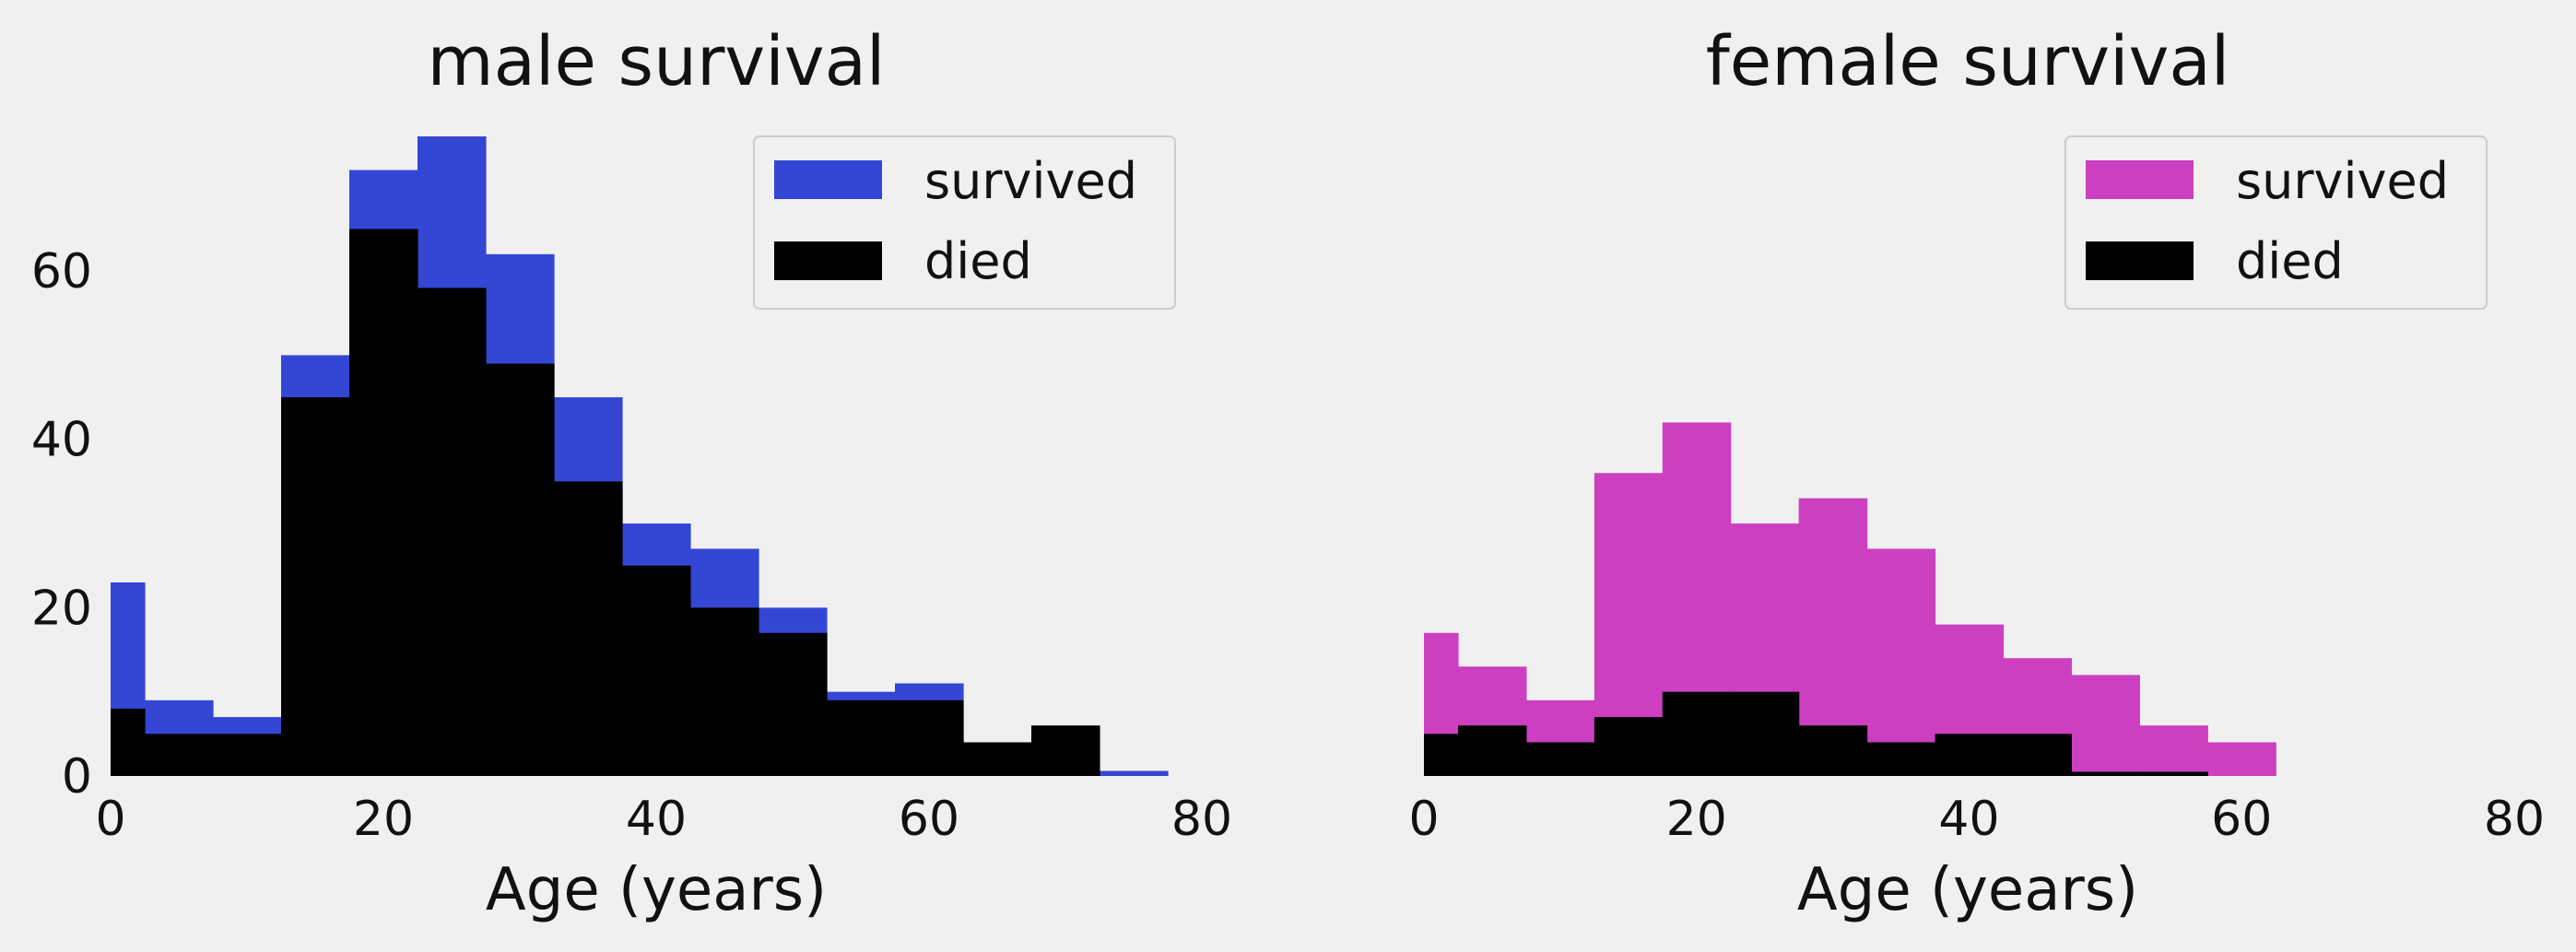 The image size is (2576, 952). What do you see at coordinates (61, 272) in the screenshot?
I see `y-tick-label: 60` at bounding box center [61, 272].